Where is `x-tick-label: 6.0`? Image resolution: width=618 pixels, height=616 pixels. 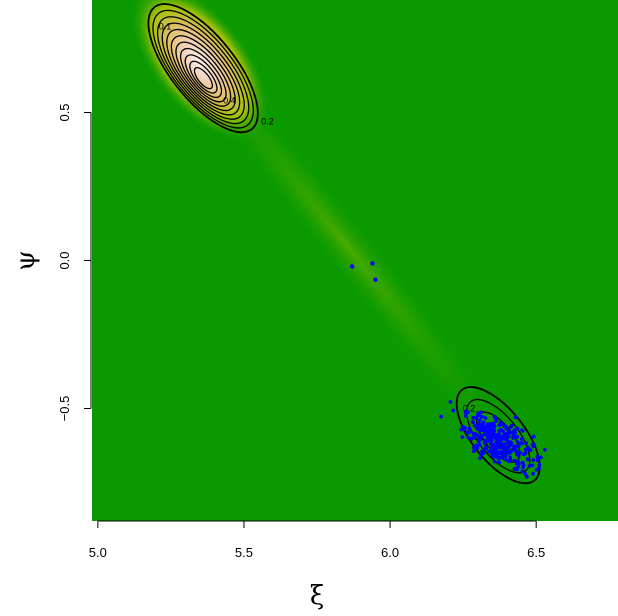 x-tick-label: 6.0 is located at coordinates (390, 552).